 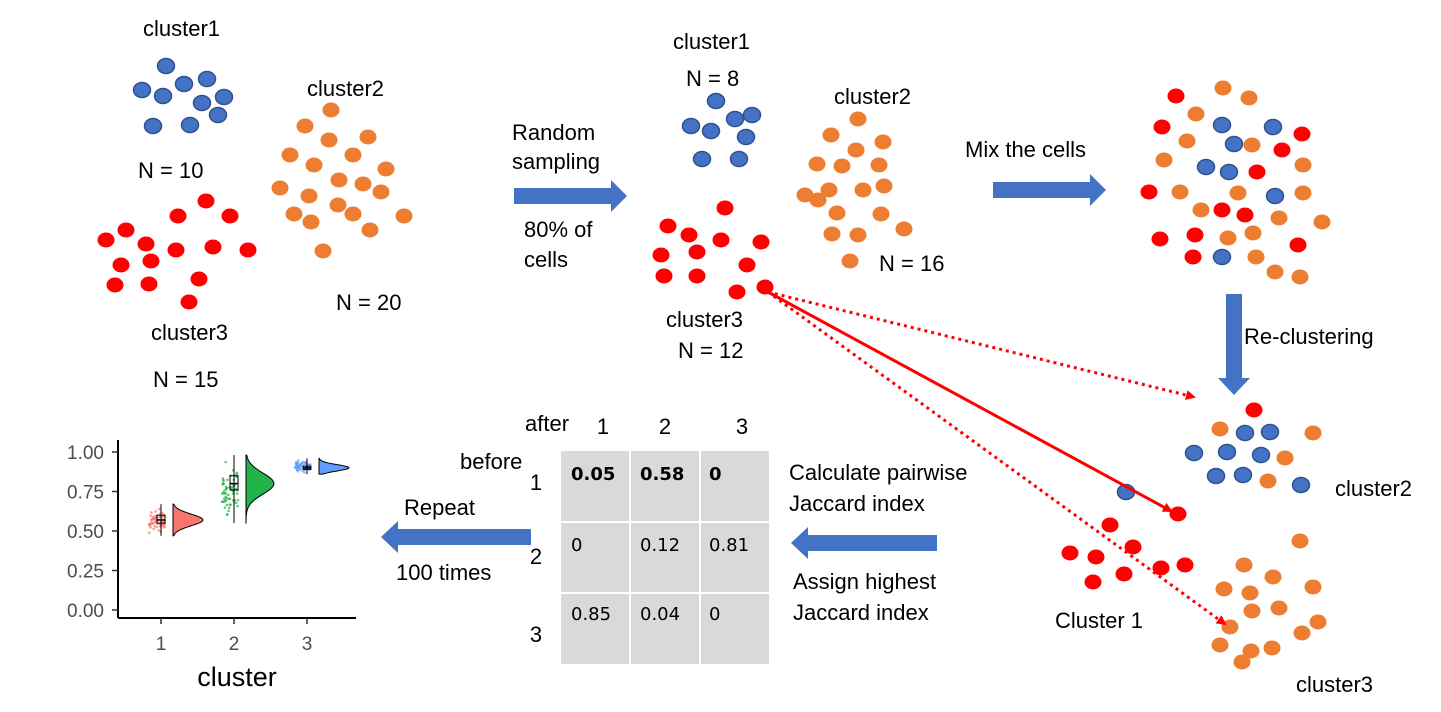 I want to click on table-row-header: 3, so click(x=536, y=634).